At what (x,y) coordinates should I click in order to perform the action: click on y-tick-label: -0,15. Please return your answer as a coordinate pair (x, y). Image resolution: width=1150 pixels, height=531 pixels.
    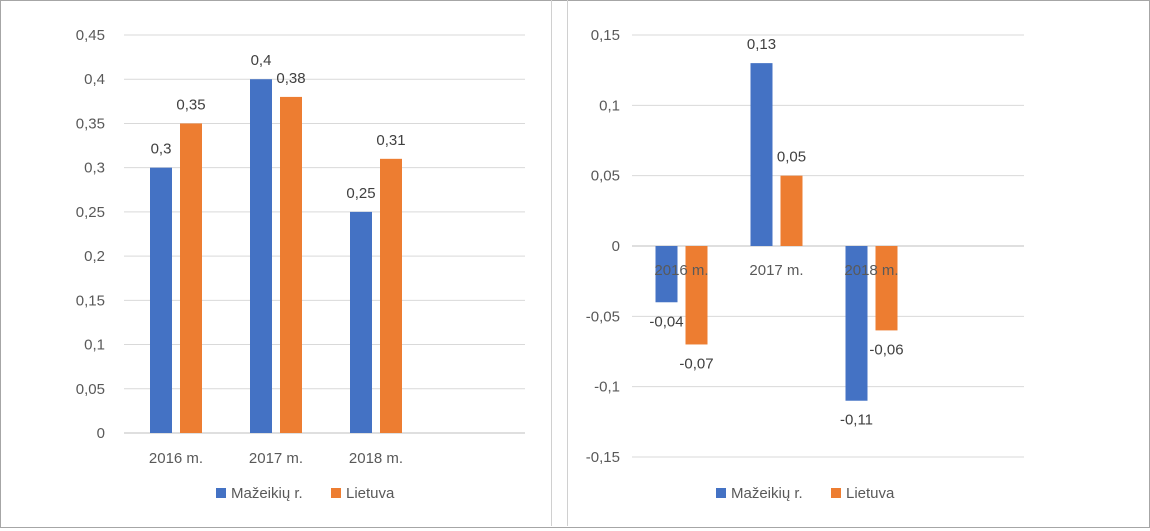
    Looking at the image, I should click on (603, 457).